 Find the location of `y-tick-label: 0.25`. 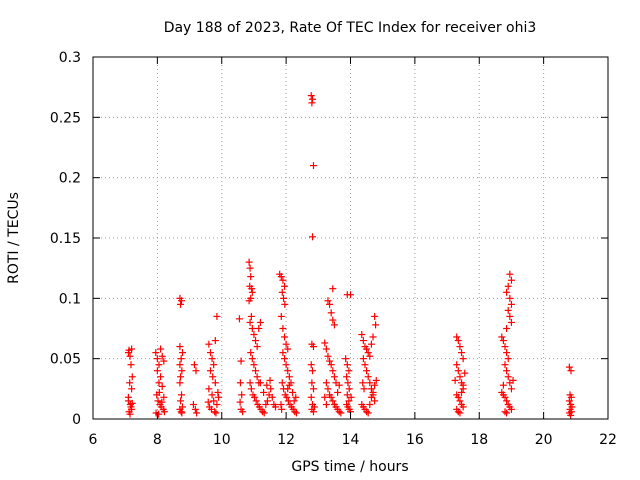

y-tick-label: 0.25 is located at coordinates (65, 118).